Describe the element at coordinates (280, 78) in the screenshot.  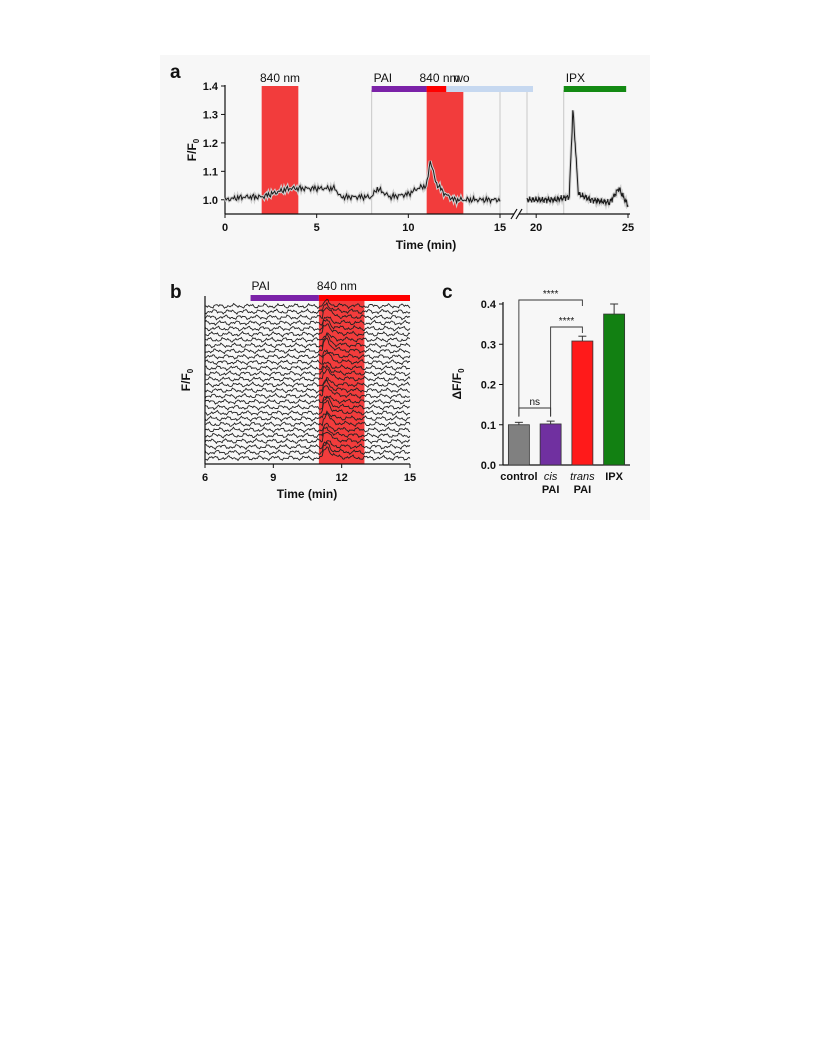
I see `label-840nm-1: 840 nm` at that location.